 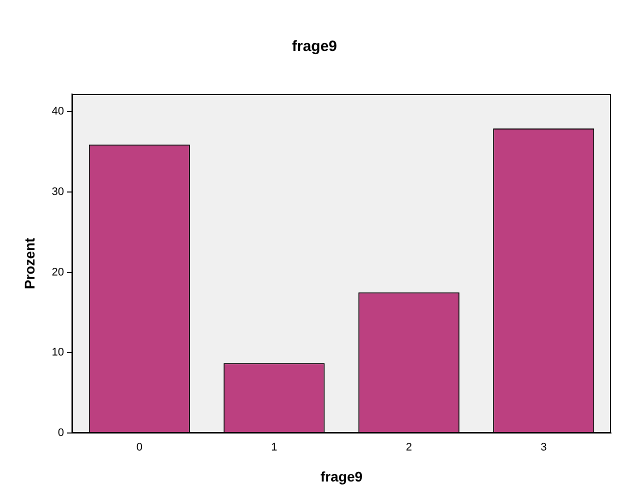 What do you see at coordinates (139, 448) in the screenshot?
I see `x-tick-label: 0` at bounding box center [139, 448].